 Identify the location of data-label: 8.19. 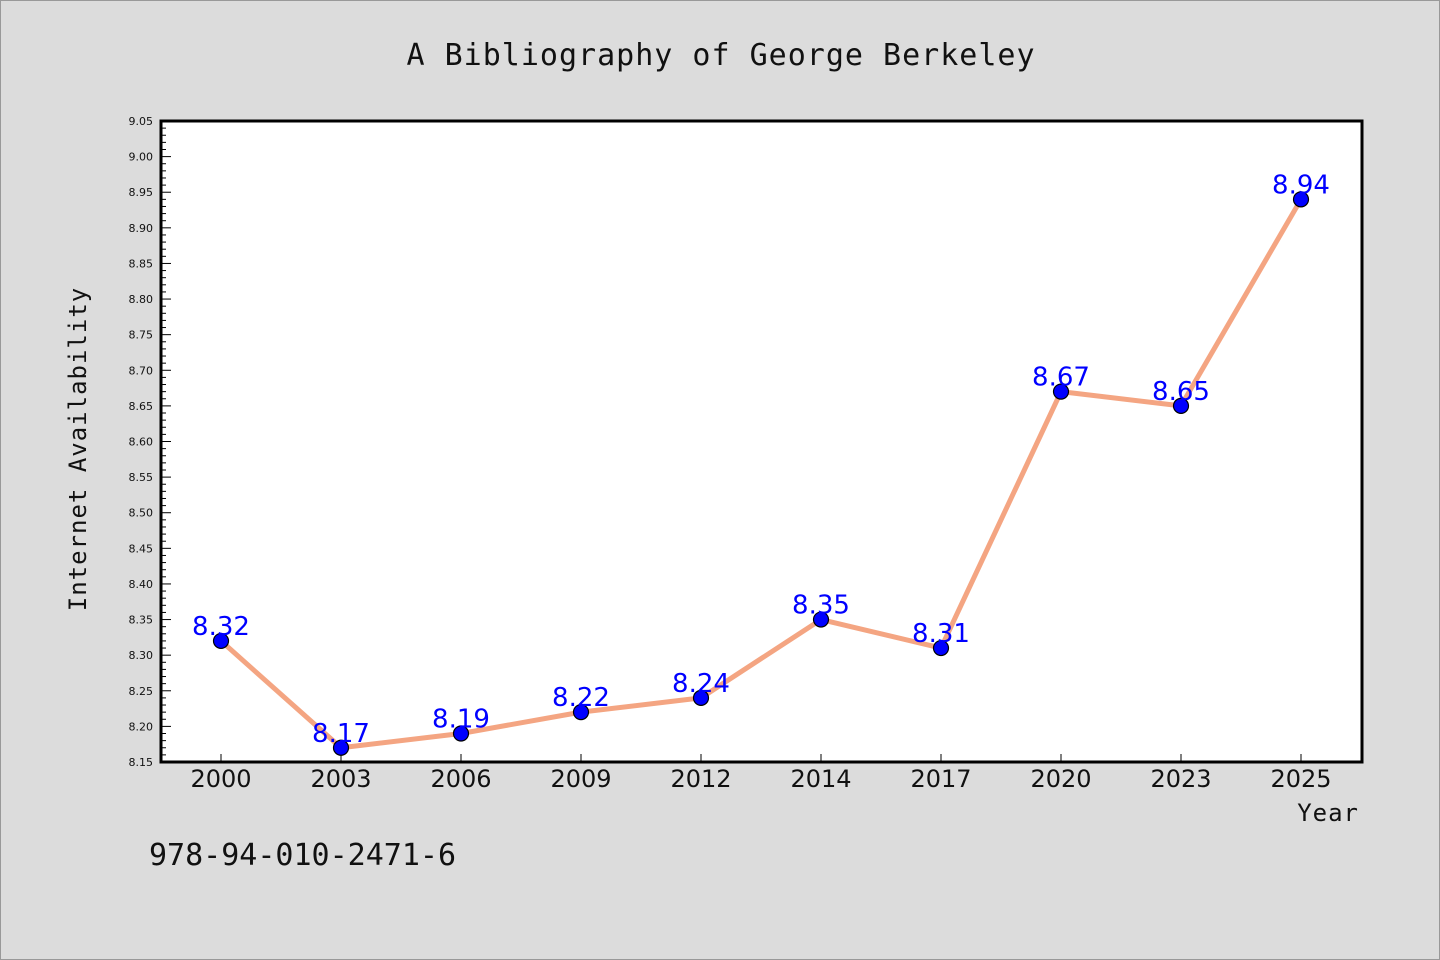
(461, 720).